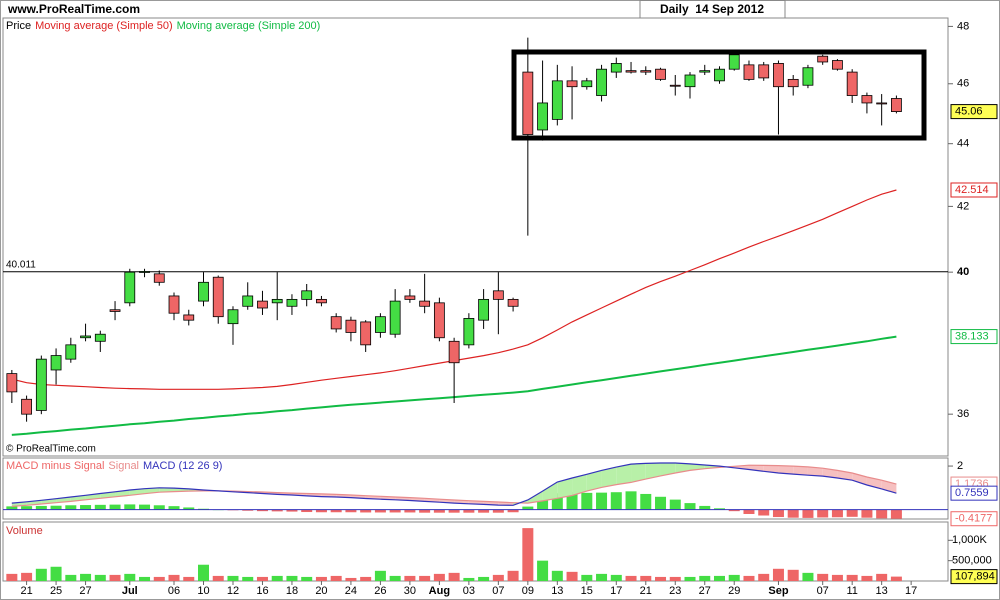 This screenshot has width=1000, height=600. Describe the element at coordinates (454, 485) in the screenshot. I see `macd-line` at that location.